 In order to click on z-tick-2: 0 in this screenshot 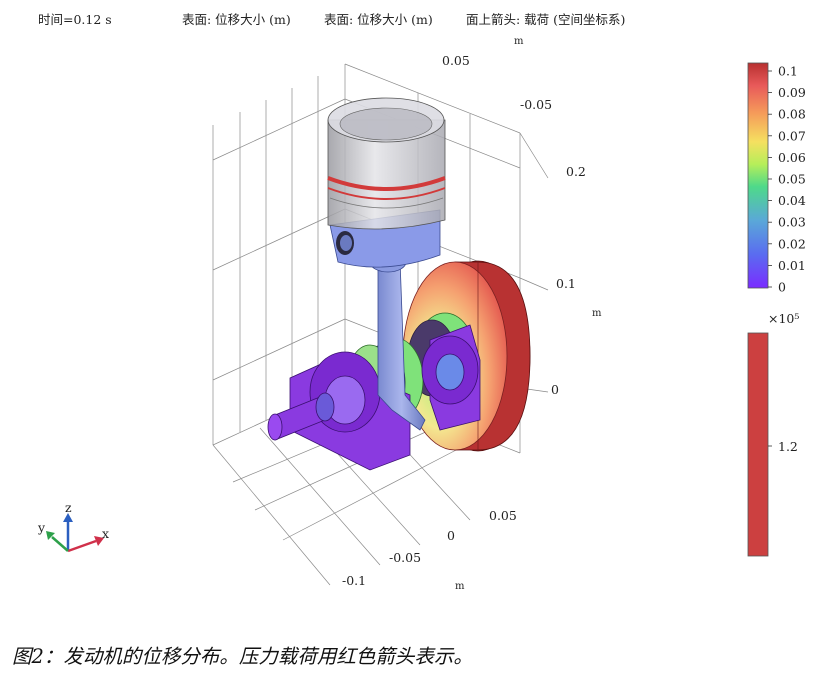, I will do `click(555, 389)`.